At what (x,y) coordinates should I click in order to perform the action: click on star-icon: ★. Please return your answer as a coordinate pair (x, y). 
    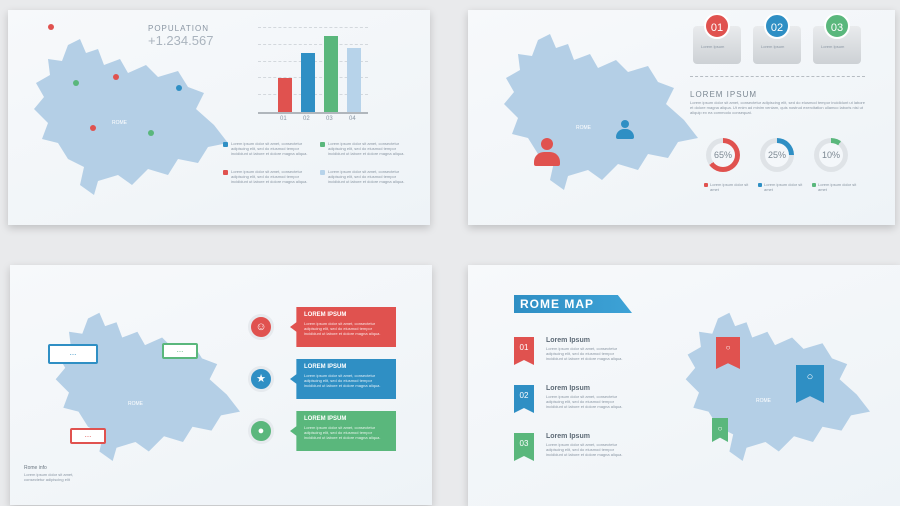
    Looking at the image, I should click on (261, 379).